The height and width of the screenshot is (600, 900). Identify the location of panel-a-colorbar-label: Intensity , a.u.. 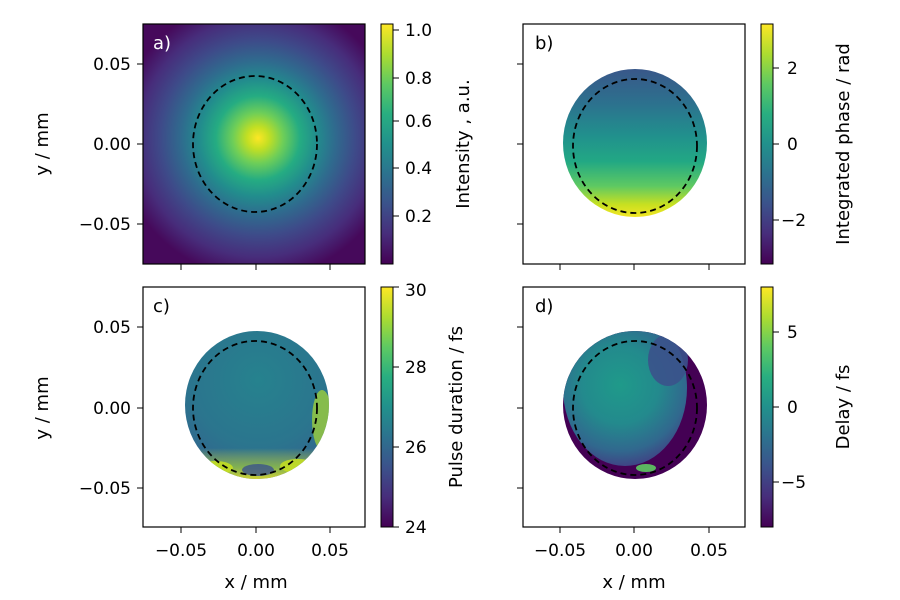
(463, 143).